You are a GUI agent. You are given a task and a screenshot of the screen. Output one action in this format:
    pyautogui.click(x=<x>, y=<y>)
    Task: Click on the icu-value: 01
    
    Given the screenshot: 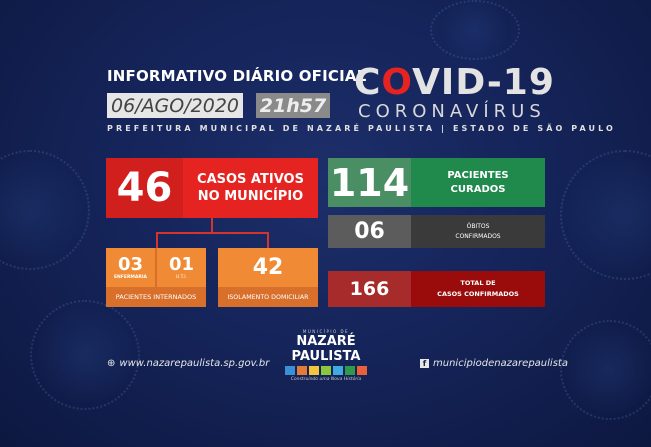 What is the action you would take?
    pyautogui.click(x=181, y=264)
    